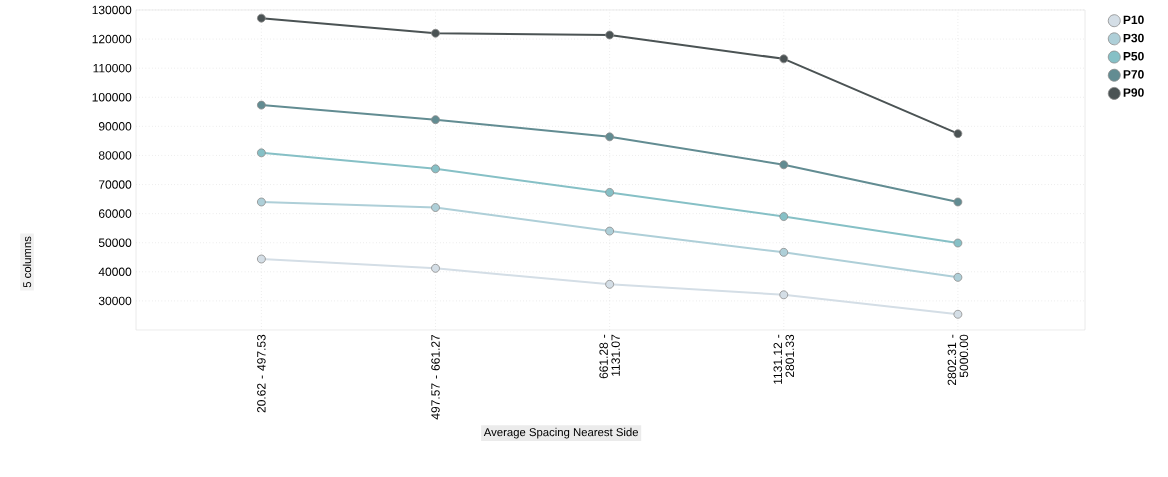 Image resolution: width=1168 pixels, height=477 pixels. I want to click on y-tick-label: 110000, so click(112, 68).